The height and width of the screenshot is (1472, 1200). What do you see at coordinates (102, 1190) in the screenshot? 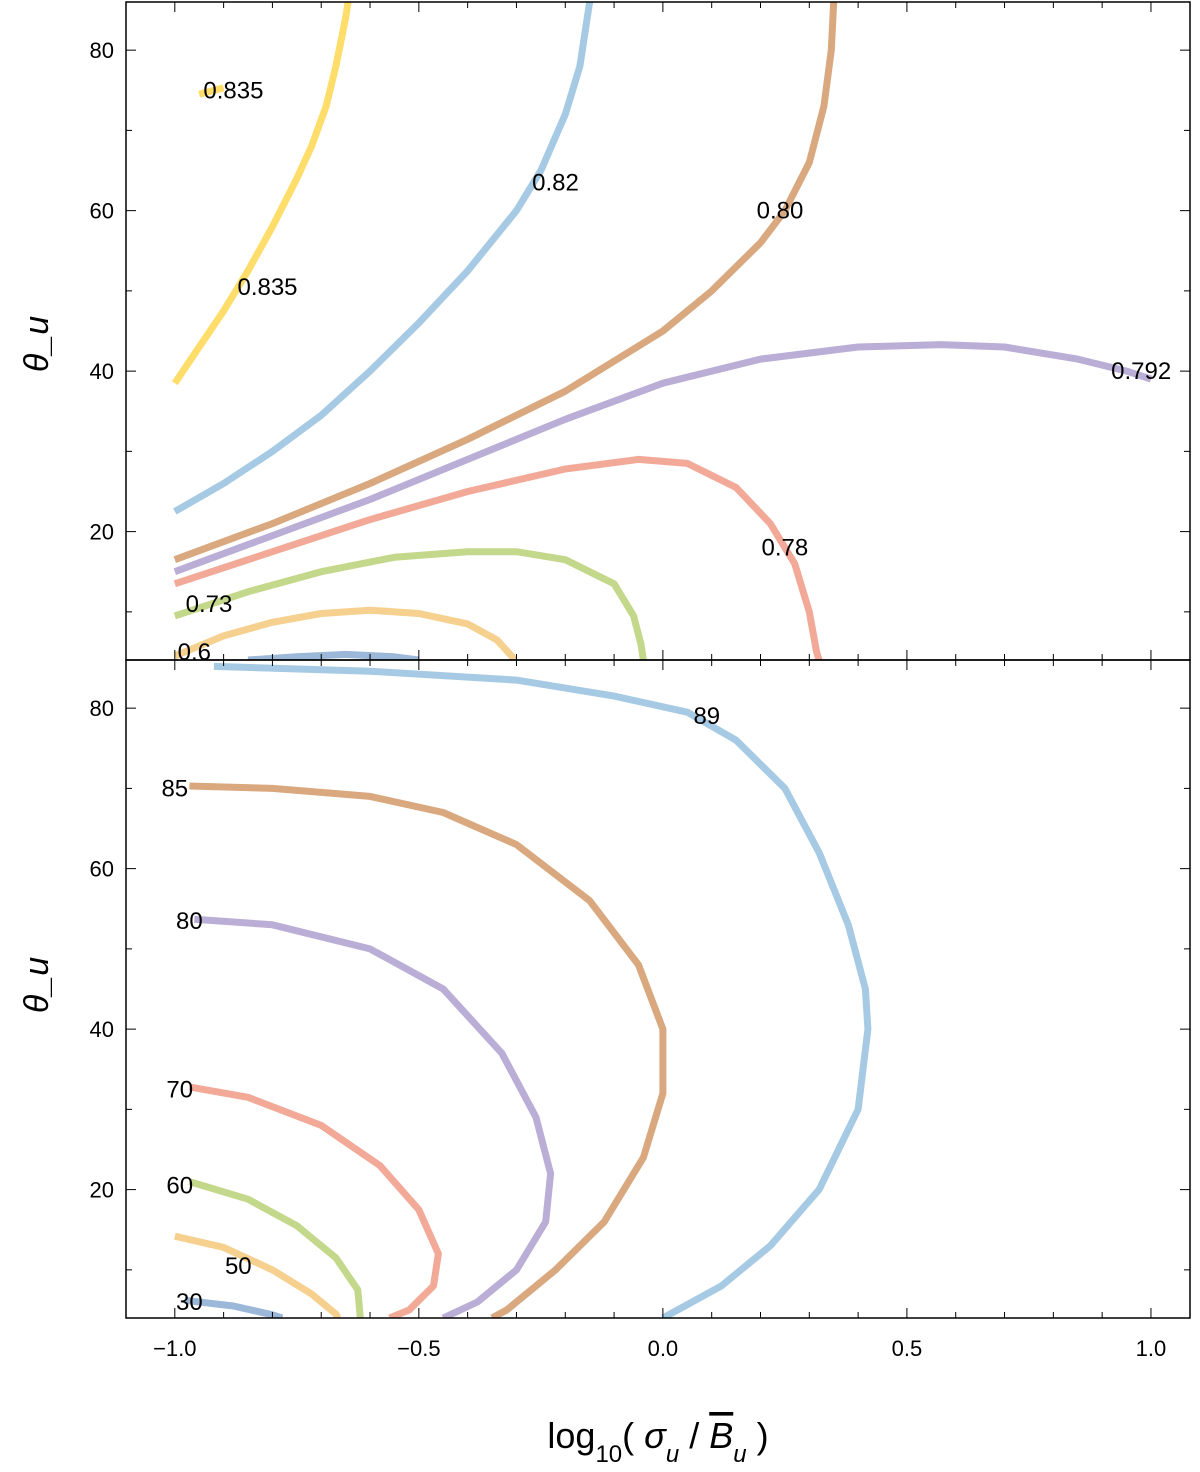
I see `bottom-ytick-label-20: 20` at bounding box center [102, 1190].